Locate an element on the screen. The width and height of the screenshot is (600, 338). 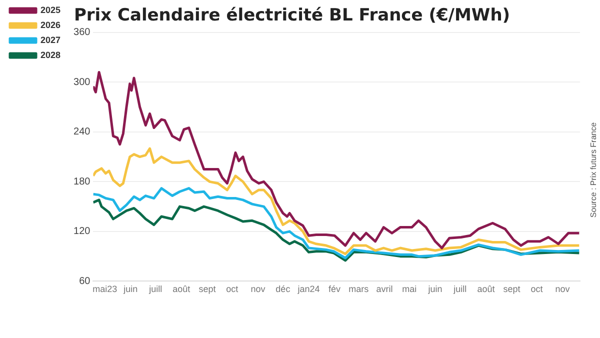
legend-label: 2026 is located at coordinates (50, 25).